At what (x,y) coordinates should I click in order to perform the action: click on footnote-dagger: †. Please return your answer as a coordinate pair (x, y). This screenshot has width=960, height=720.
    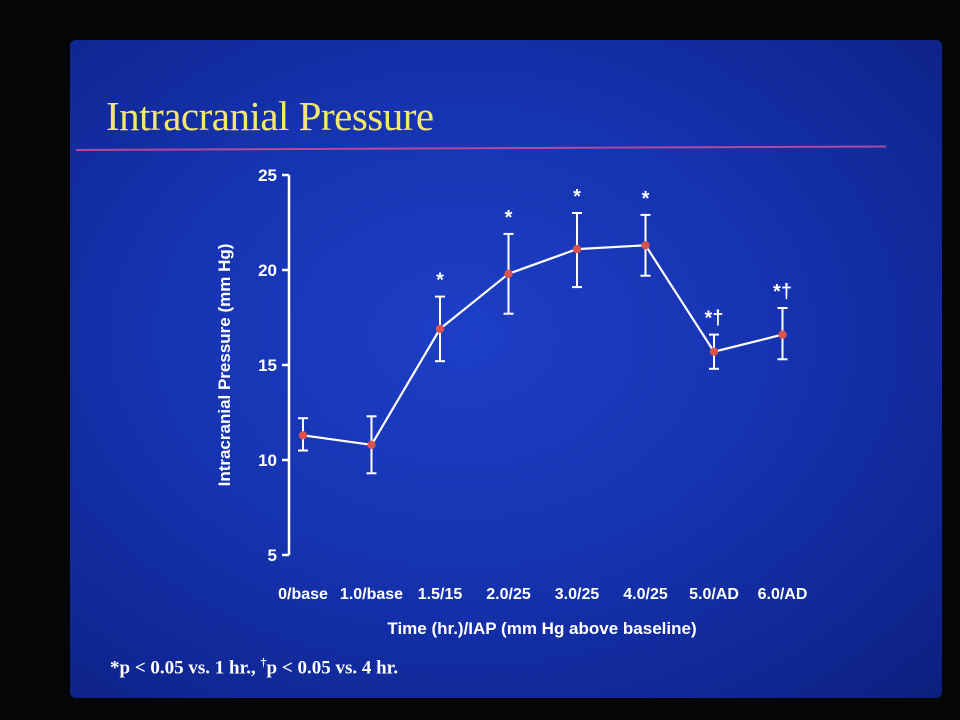
    Looking at the image, I should click on (263, 662).